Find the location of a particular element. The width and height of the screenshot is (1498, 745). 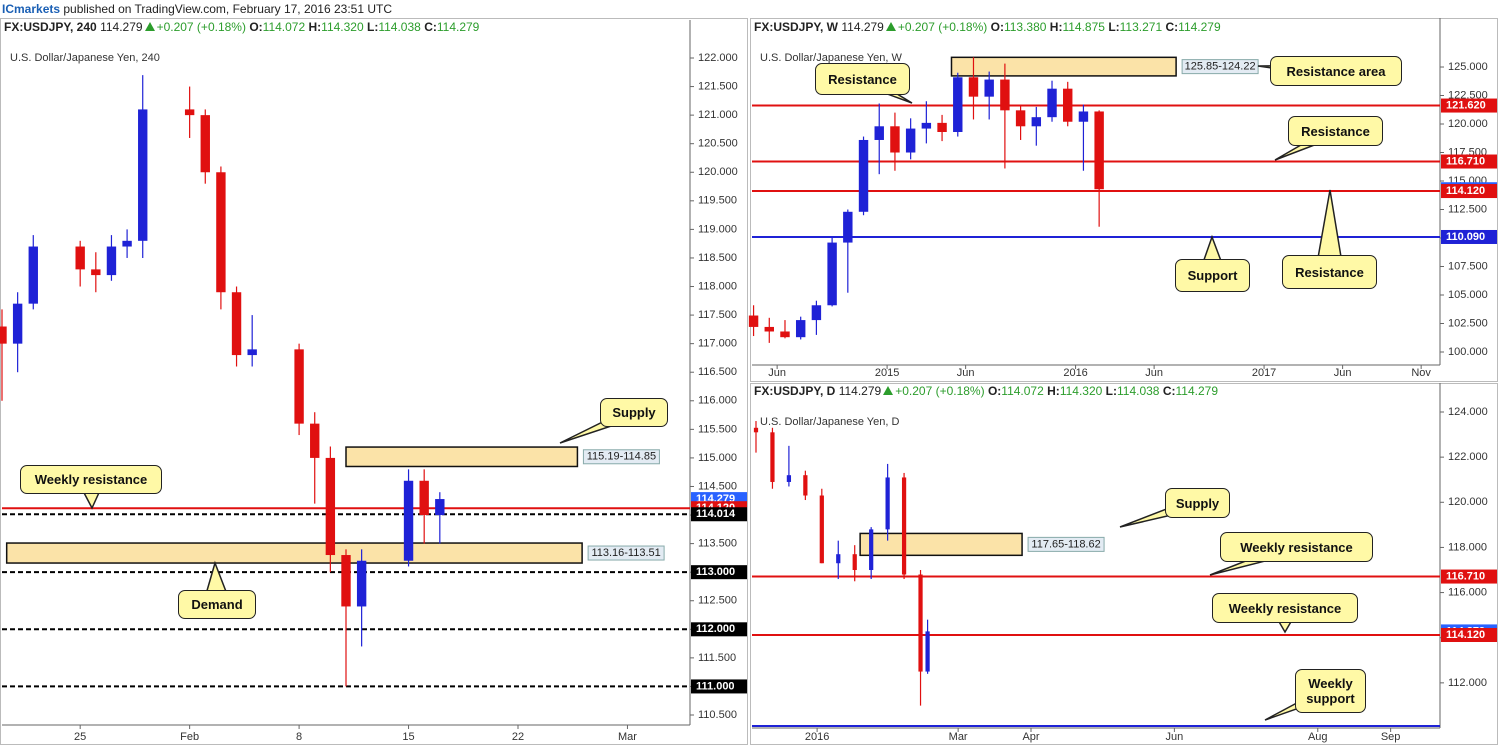

price-tag-label: 110.090 is located at coordinates (1465, 237).